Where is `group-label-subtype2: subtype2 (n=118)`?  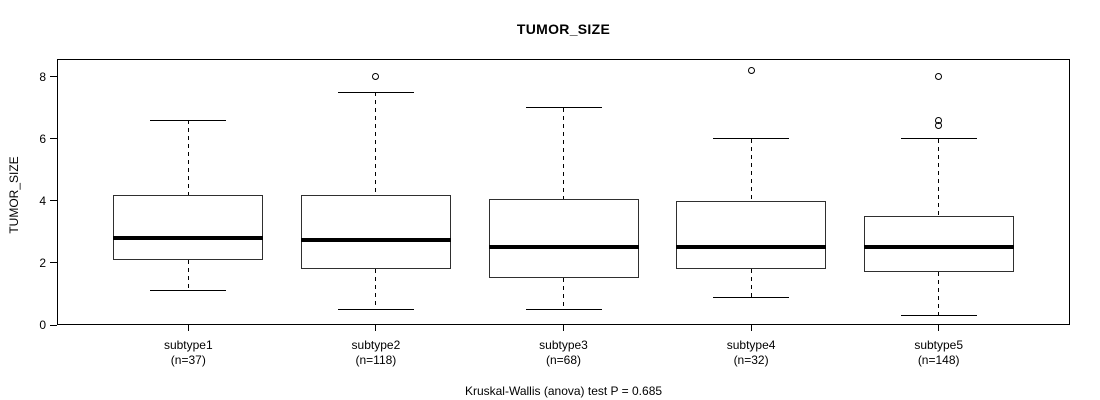 group-label-subtype2: subtype2 (n=118) is located at coordinates (376, 353).